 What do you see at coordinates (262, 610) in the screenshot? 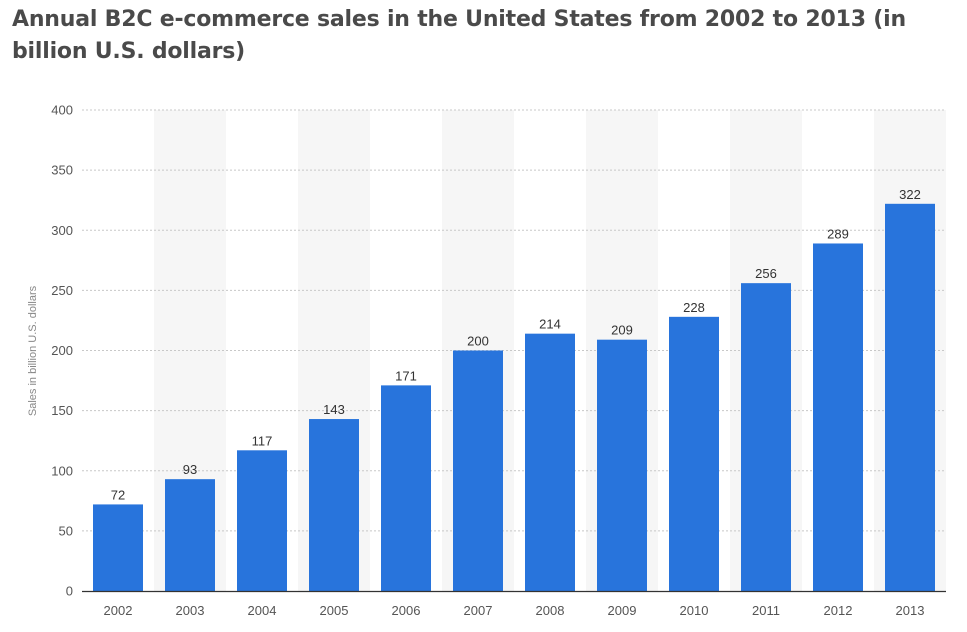
I see `x-tick-label: 2004` at bounding box center [262, 610].